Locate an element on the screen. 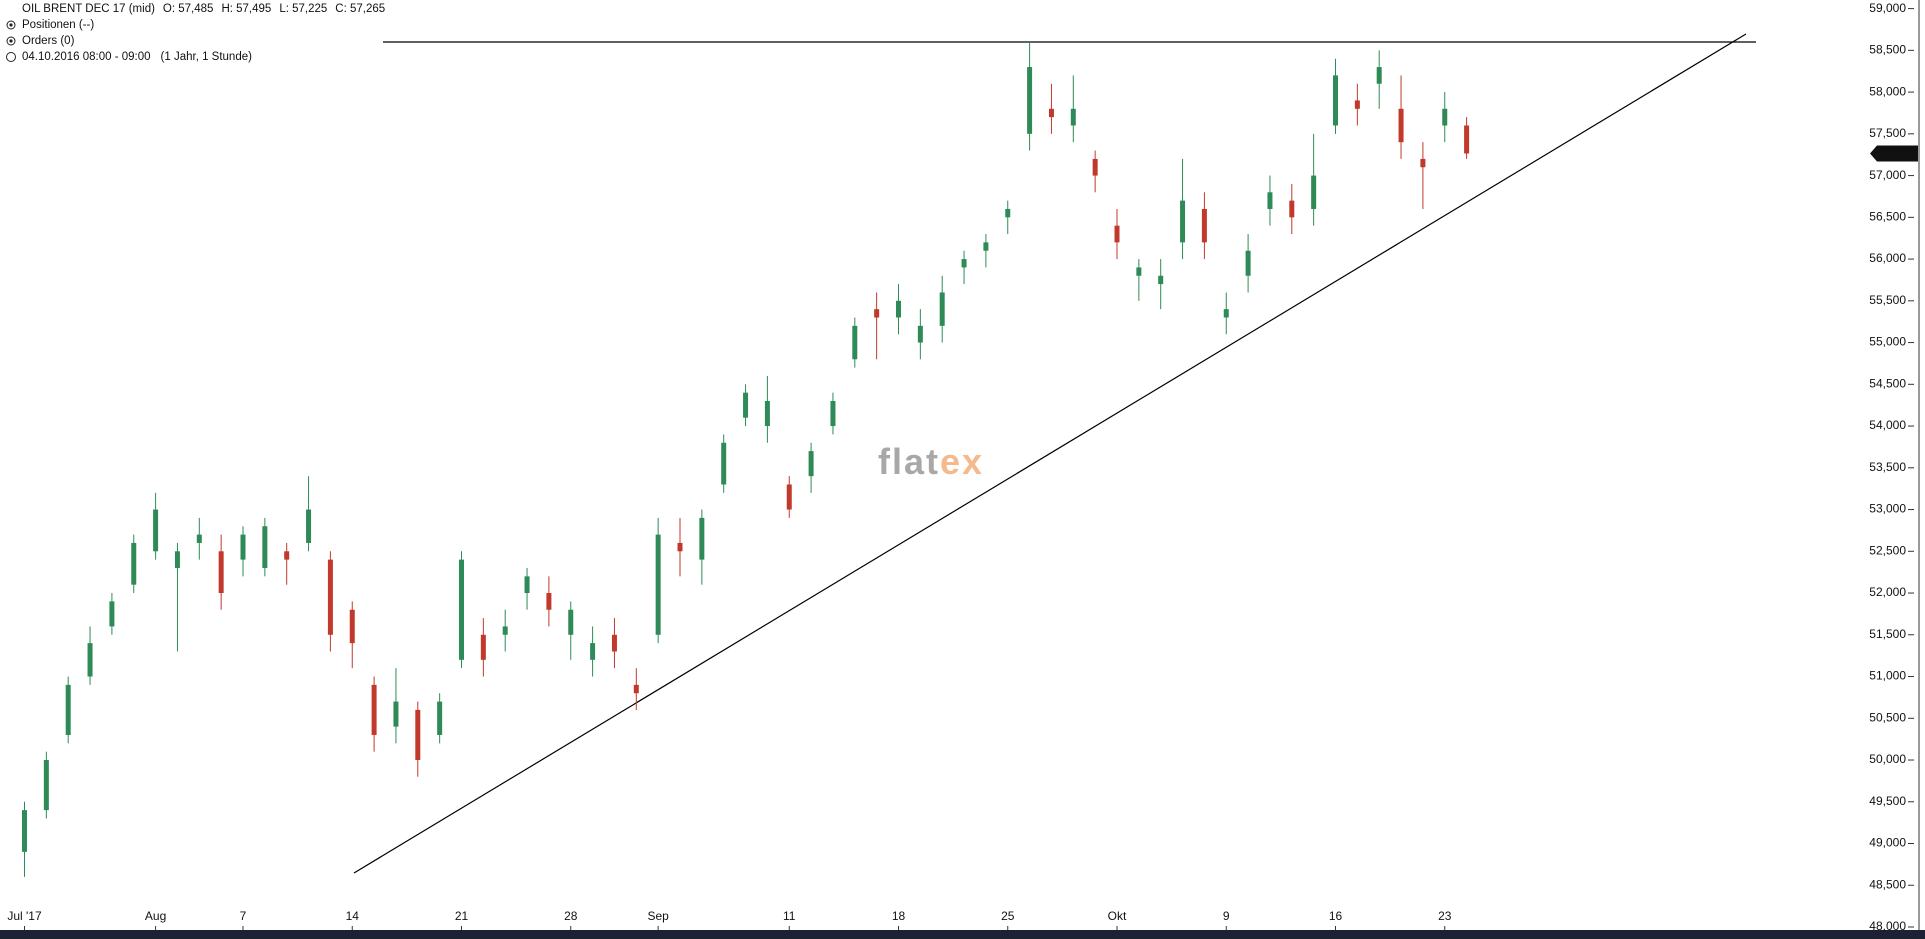  y-tick-label: 58,500 is located at coordinates (1887, 50).